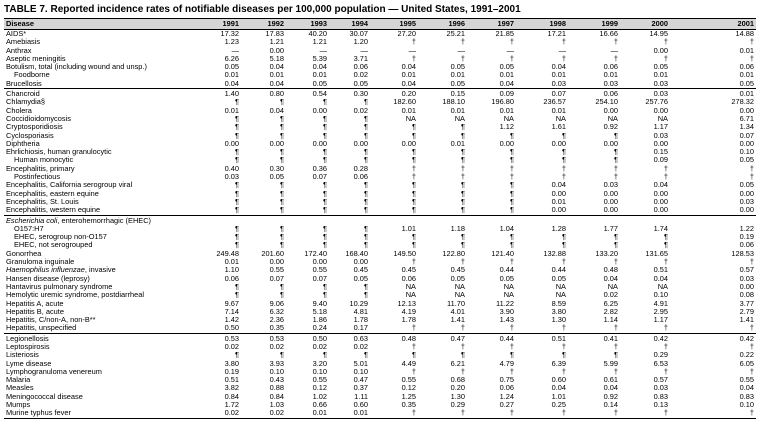 The width and height of the screenshot is (761, 445). I want to click on rate-cell: 0.10, so click(319, 371).